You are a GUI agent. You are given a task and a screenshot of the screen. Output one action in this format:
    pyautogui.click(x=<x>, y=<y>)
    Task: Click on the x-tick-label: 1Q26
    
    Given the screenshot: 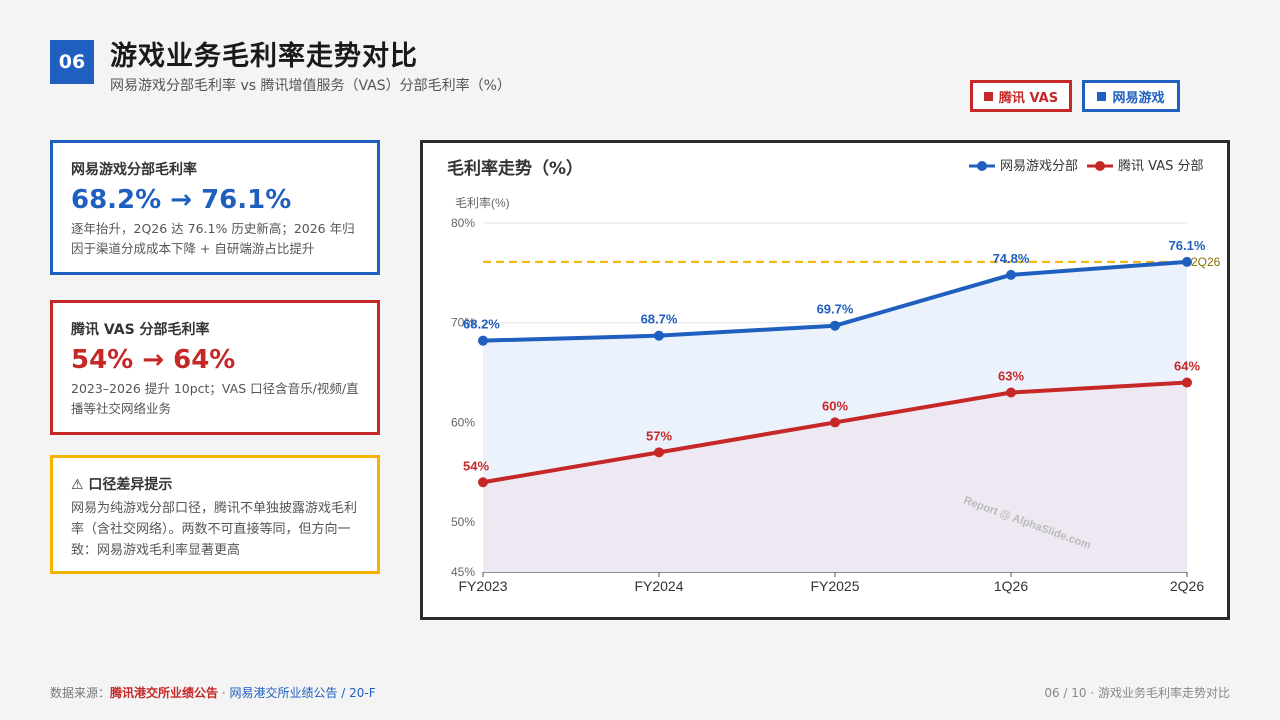 What is the action you would take?
    pyautogui.click(x=1011, y=586)
    